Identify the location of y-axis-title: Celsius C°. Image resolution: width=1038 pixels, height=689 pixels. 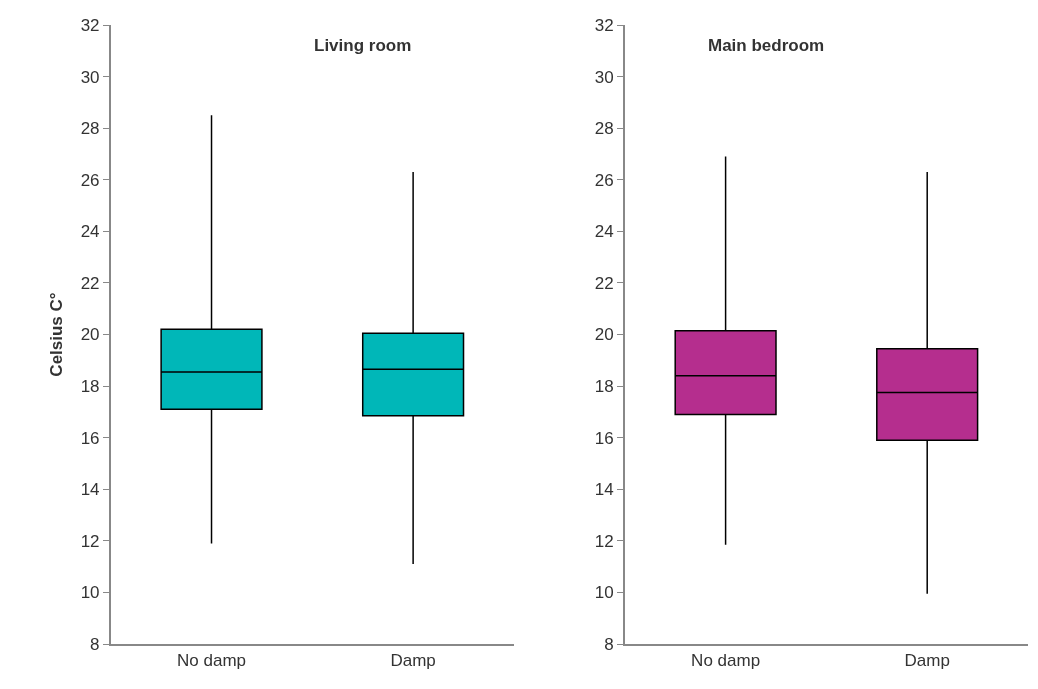
(56, 334).